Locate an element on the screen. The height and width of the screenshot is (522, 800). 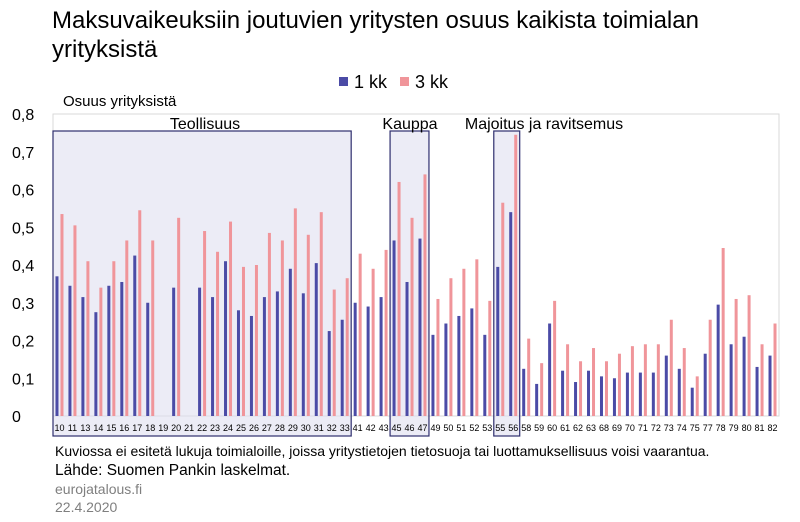
x-tick-label: 28 is located at coordinates (280, 428).